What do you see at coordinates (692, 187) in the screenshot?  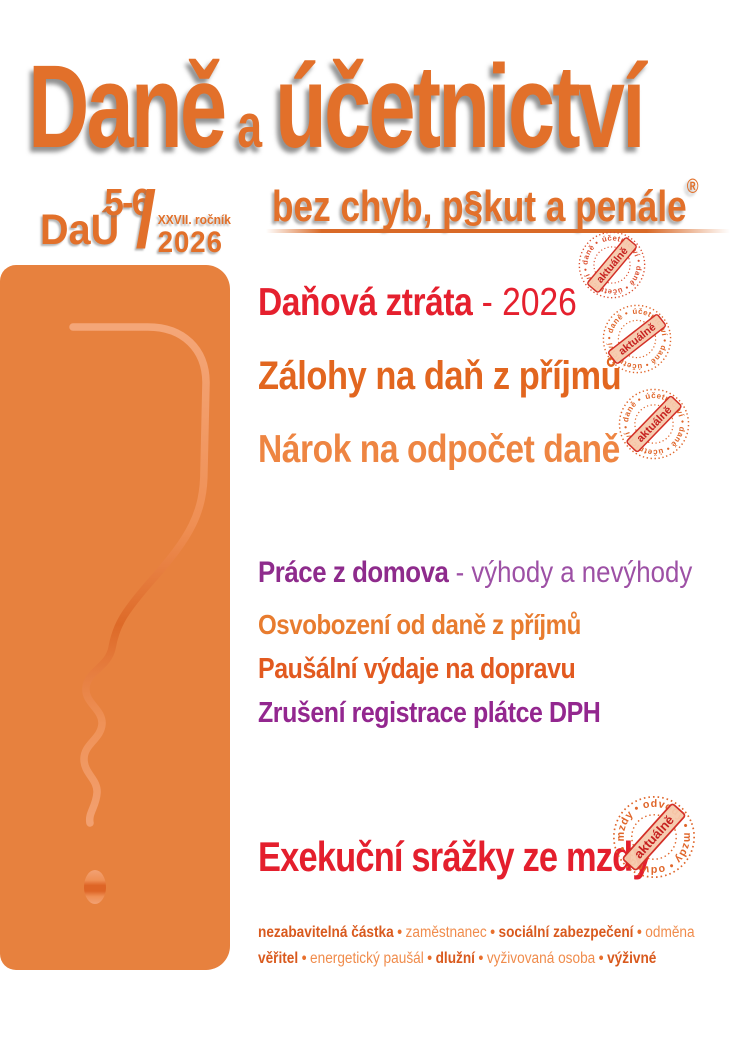 I see `registered-trademark: ®` at bounding box center [692, 187].